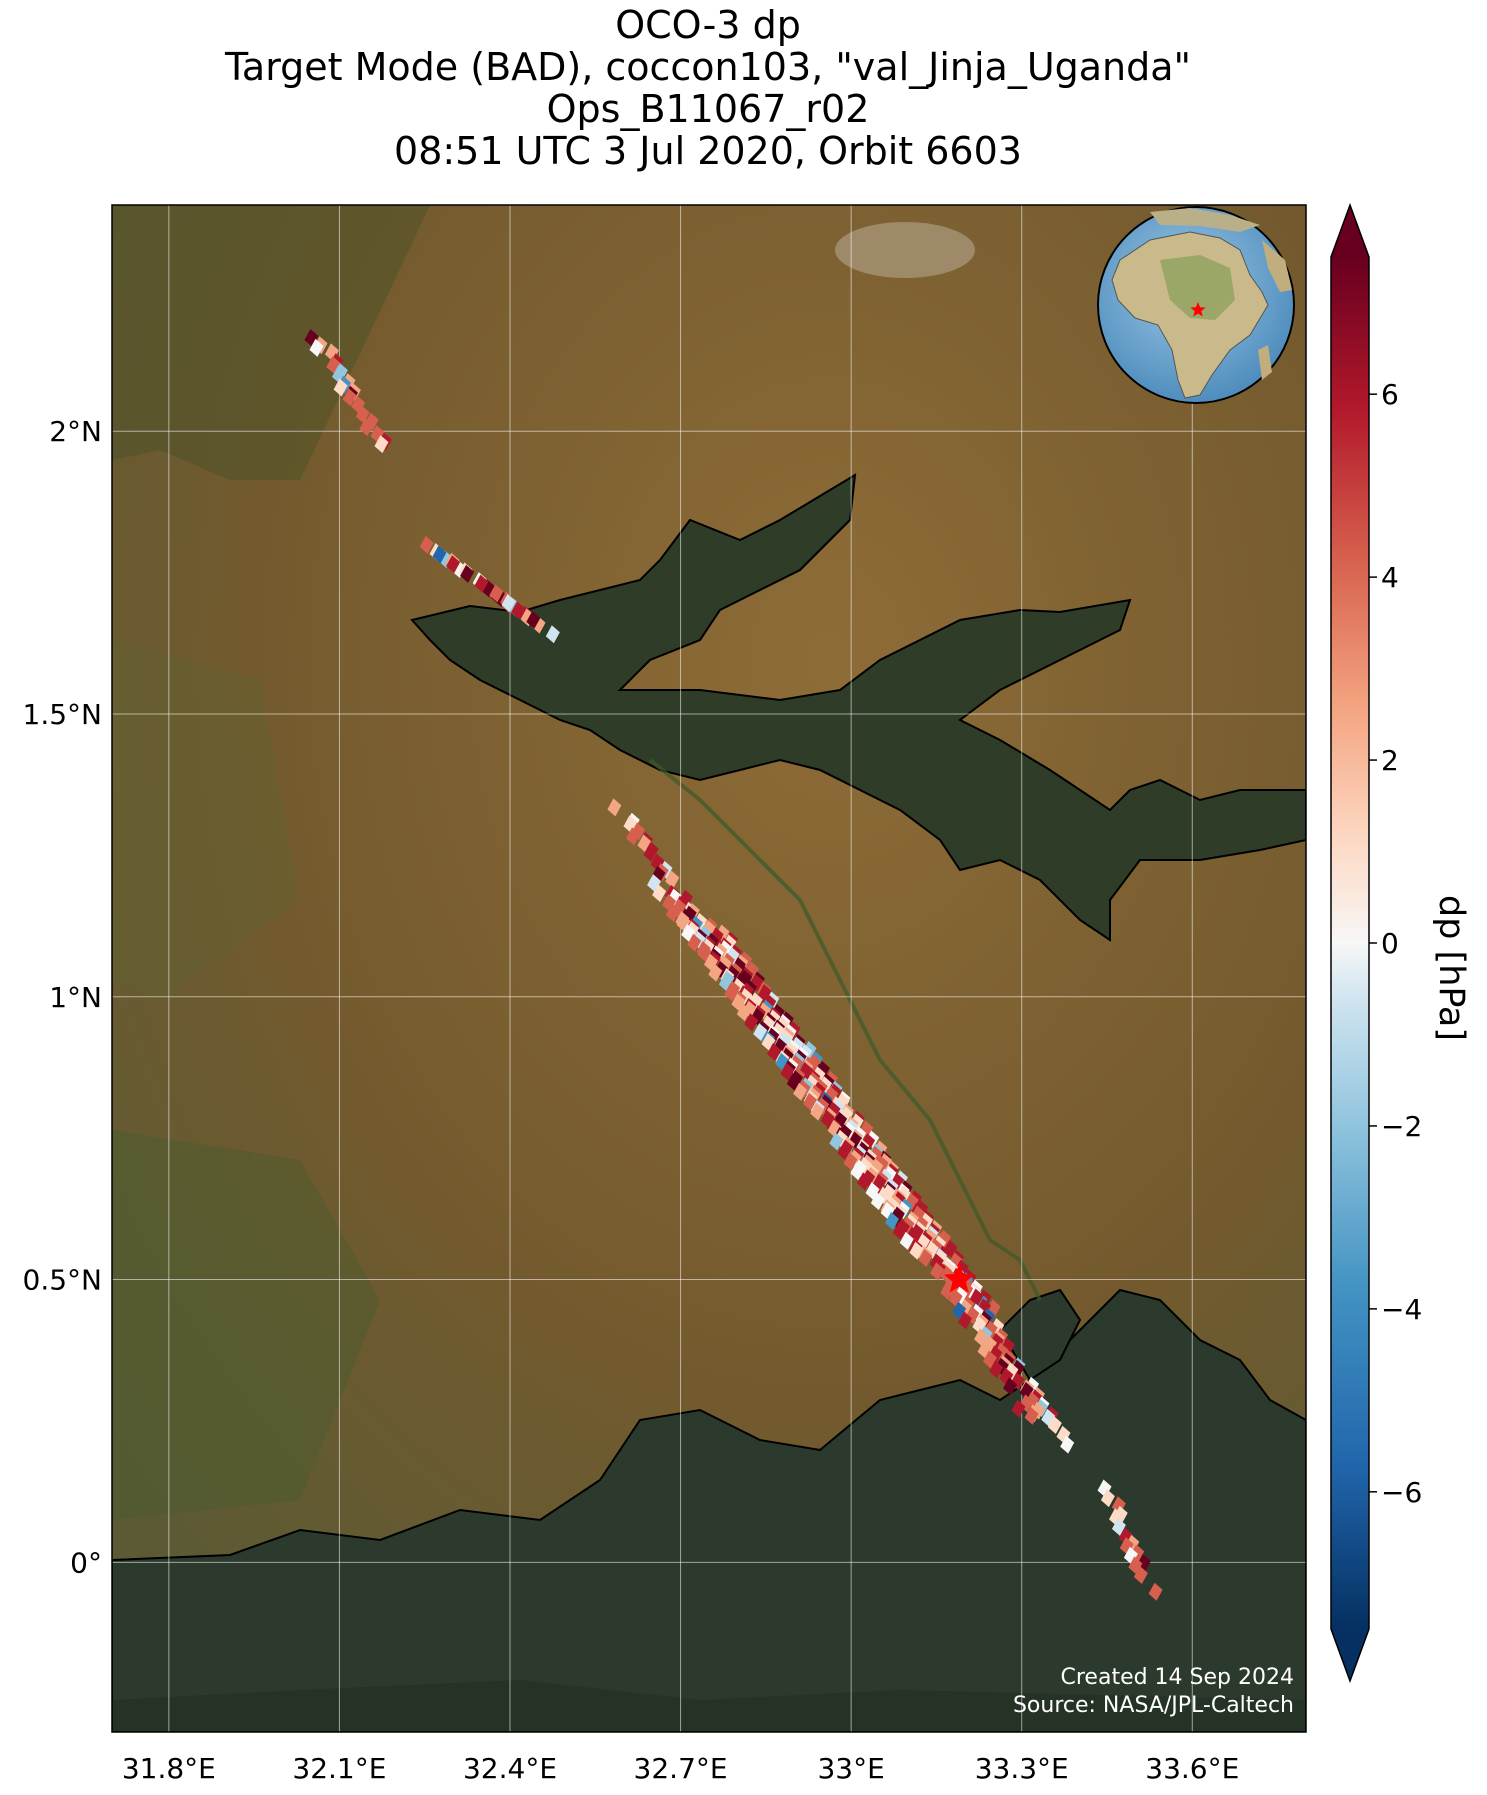 This screenshot has height=1795, width=1487. I want to click on colorbar-tick-label: 4, so click(1390, 577).